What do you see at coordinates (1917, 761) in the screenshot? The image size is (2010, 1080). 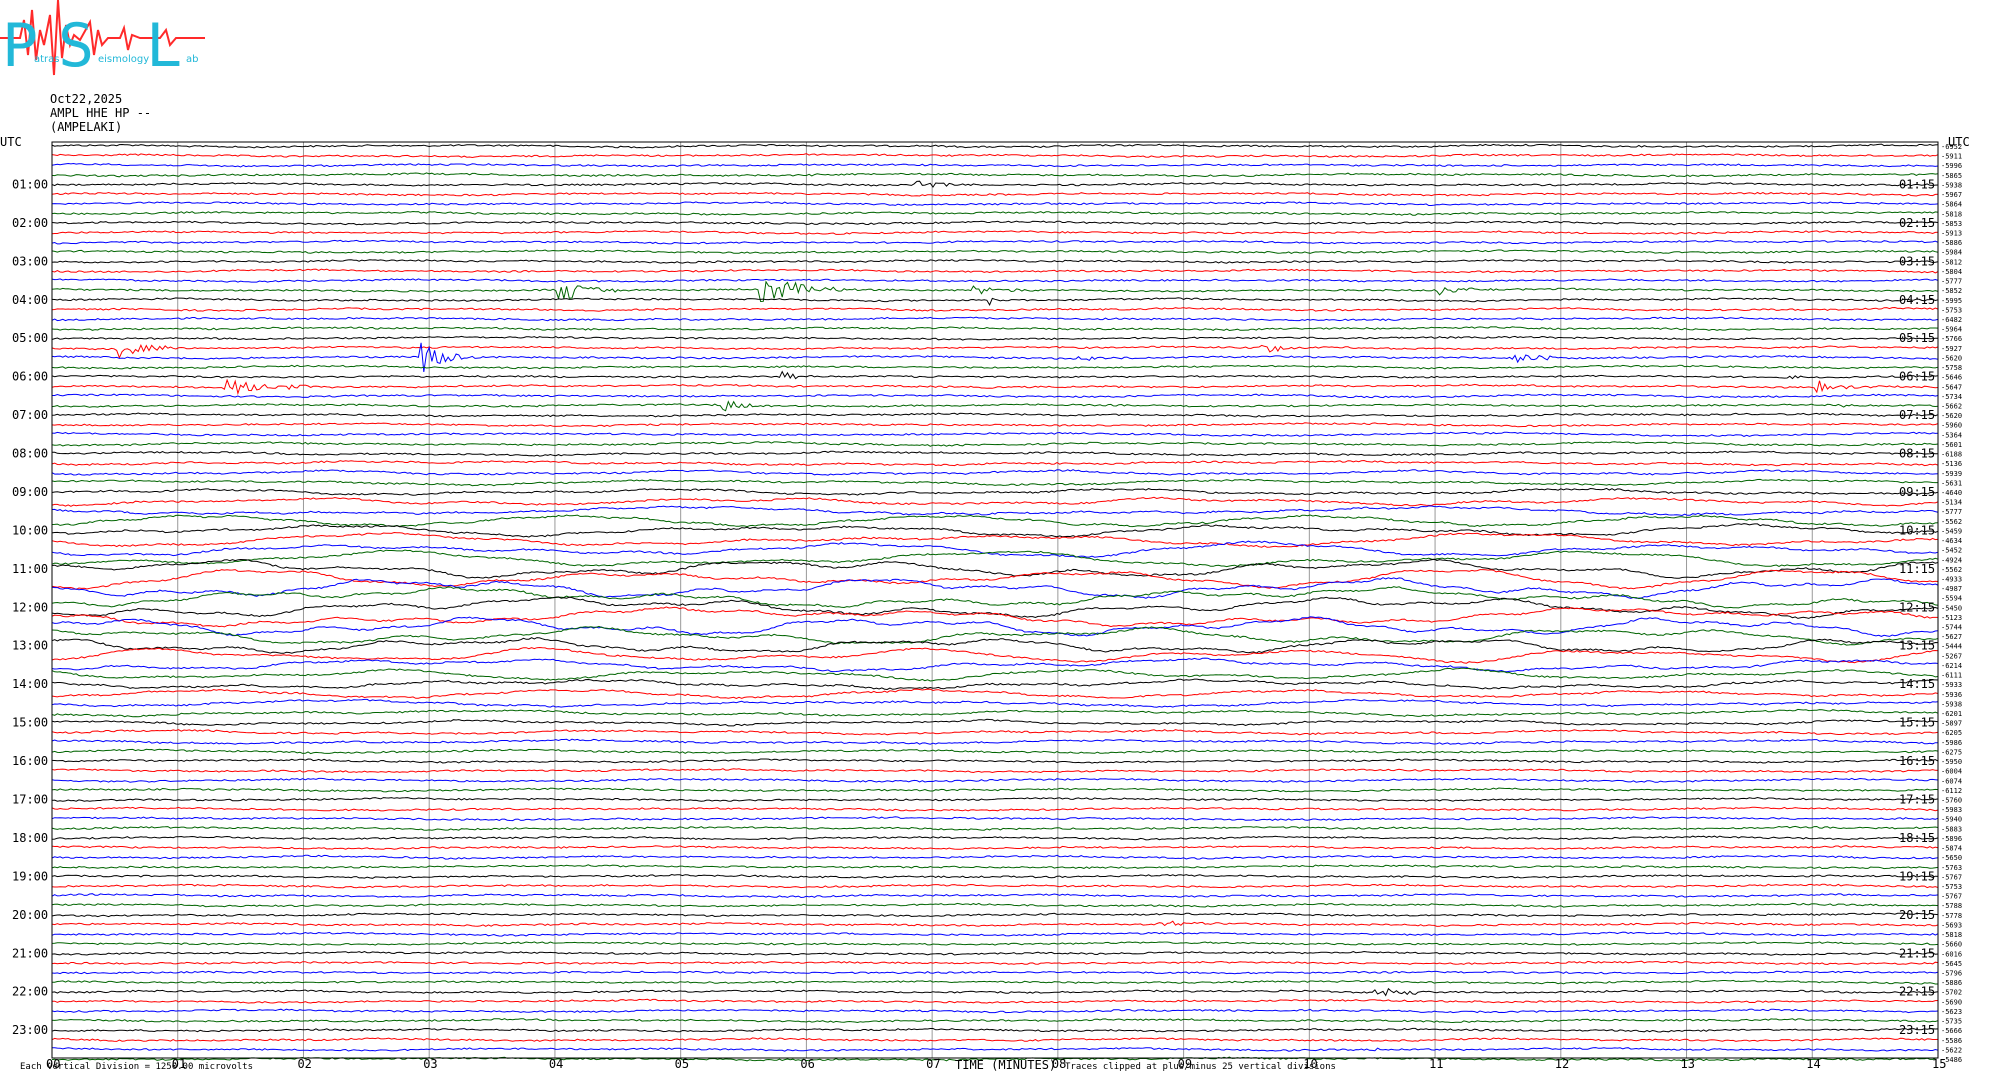 I see `right-hour-label: 16:15` at bounding box center [1917, 761].